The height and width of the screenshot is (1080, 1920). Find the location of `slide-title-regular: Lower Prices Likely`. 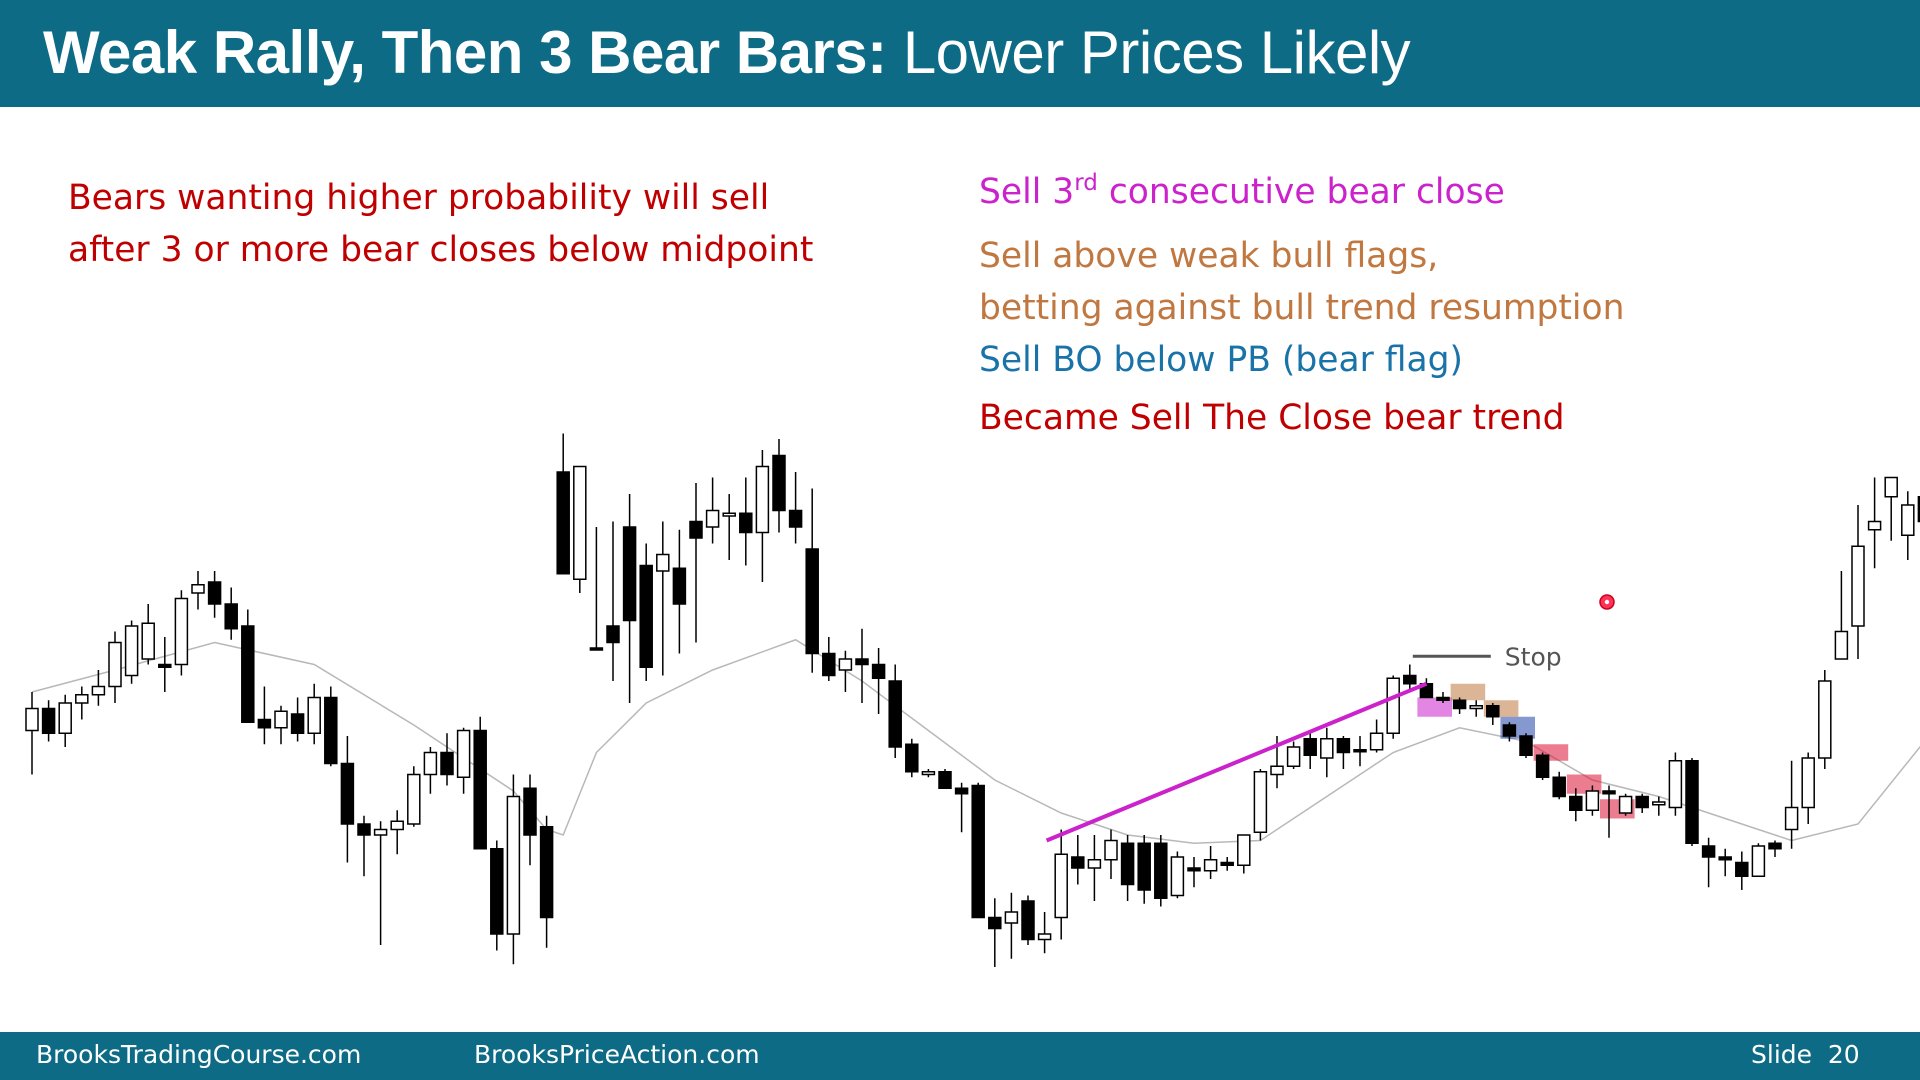

slide-title-regular: Lower Prices Likely is located at coordinates (1156, 52).